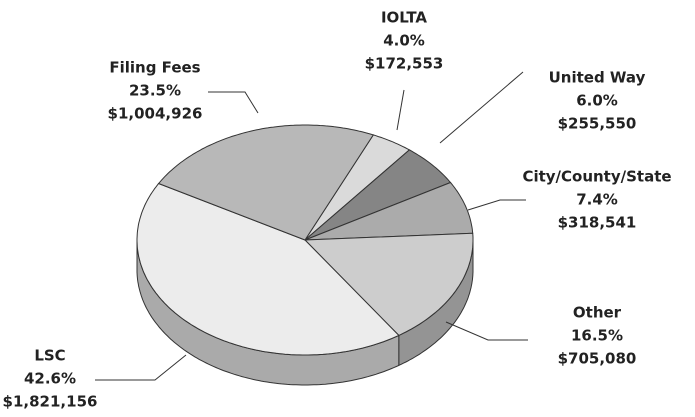  What do you see at coordinates (49, 356) in the screenshot?
I see `slice-label: LSC` at bounding box center [49, 356].